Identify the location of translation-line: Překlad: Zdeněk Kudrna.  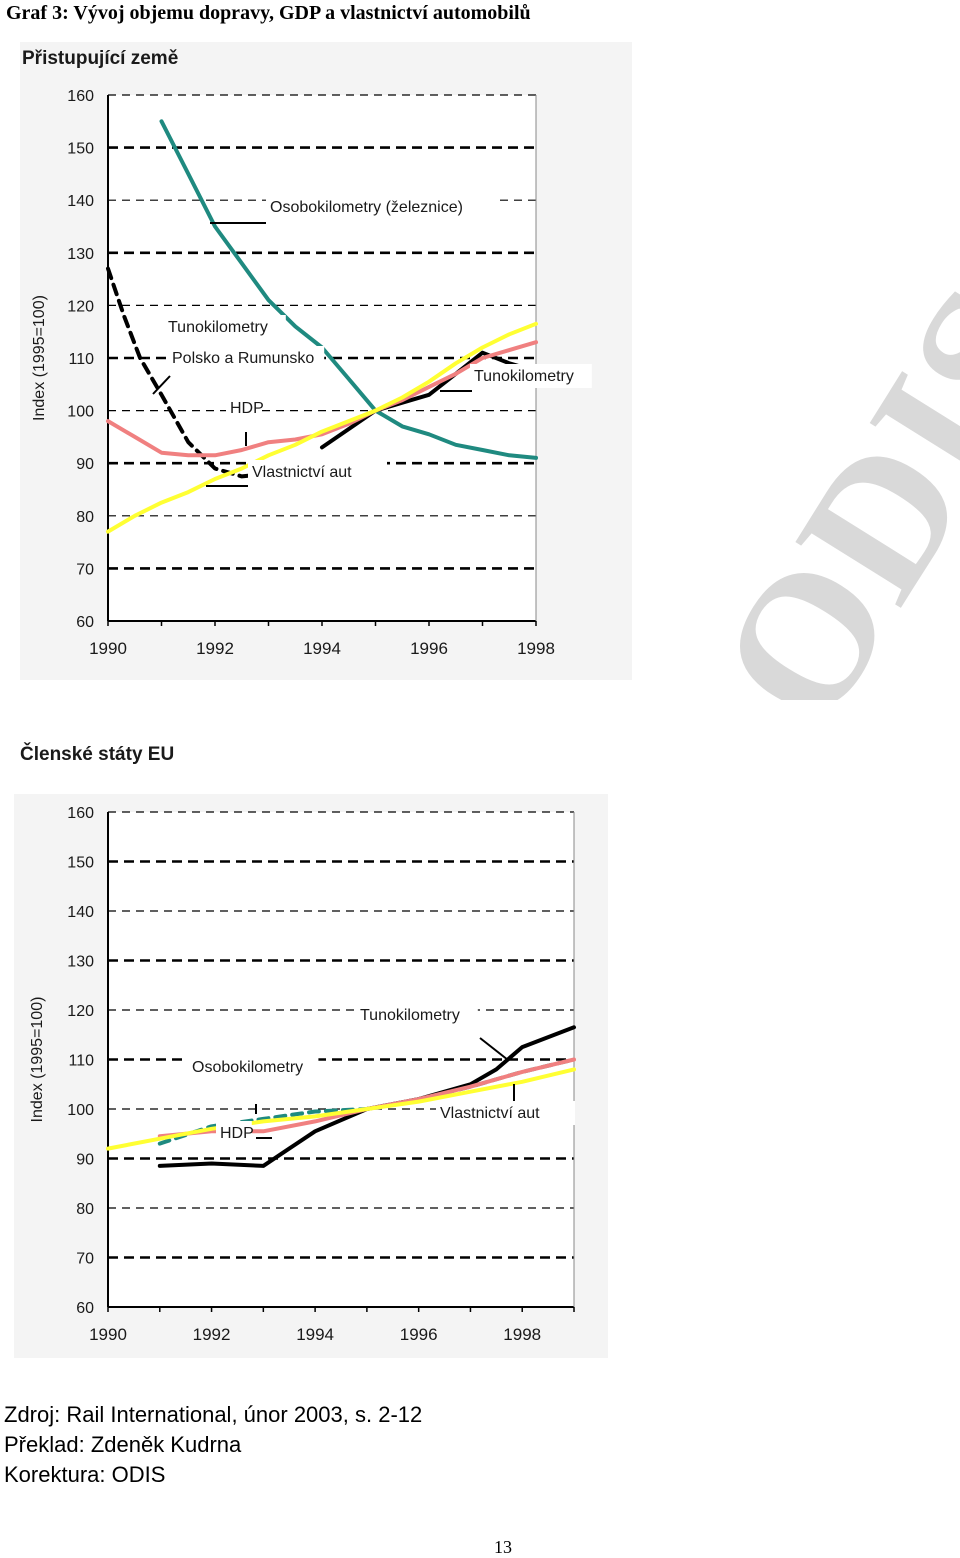
(123, 1444).